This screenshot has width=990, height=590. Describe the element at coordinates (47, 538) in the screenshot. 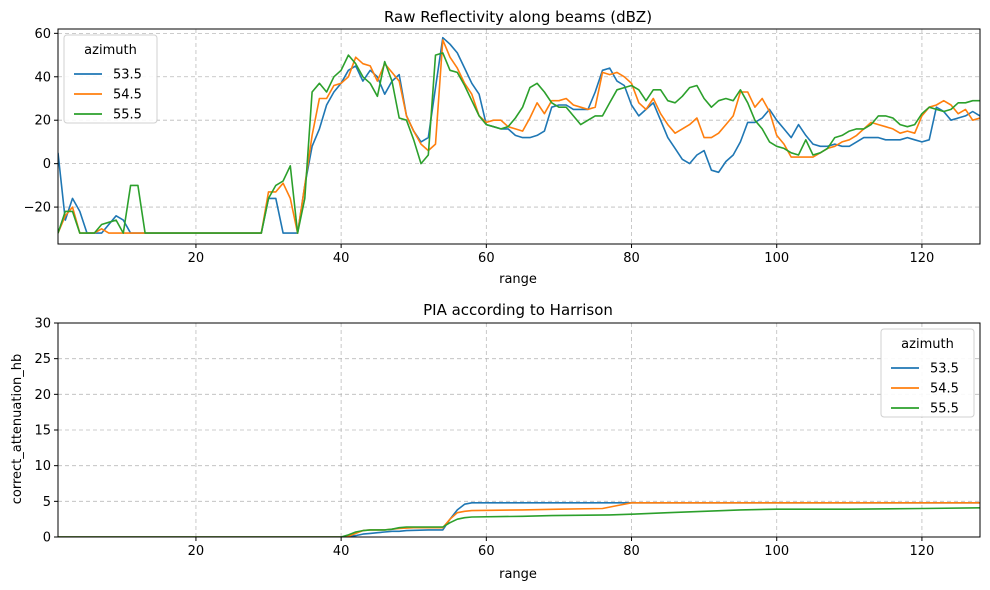

I see `pia-y-tick-label: 0` at that location.